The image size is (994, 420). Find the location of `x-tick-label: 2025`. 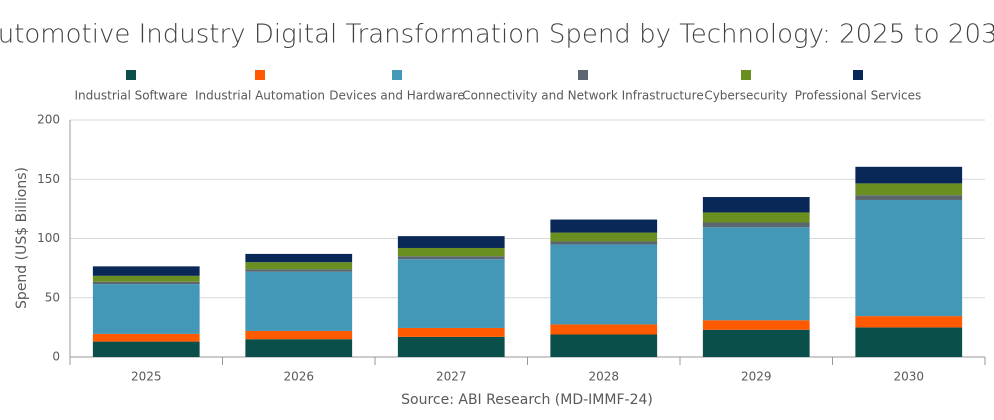

x-tick-label: 2025 is located at coordinates (146, 377).